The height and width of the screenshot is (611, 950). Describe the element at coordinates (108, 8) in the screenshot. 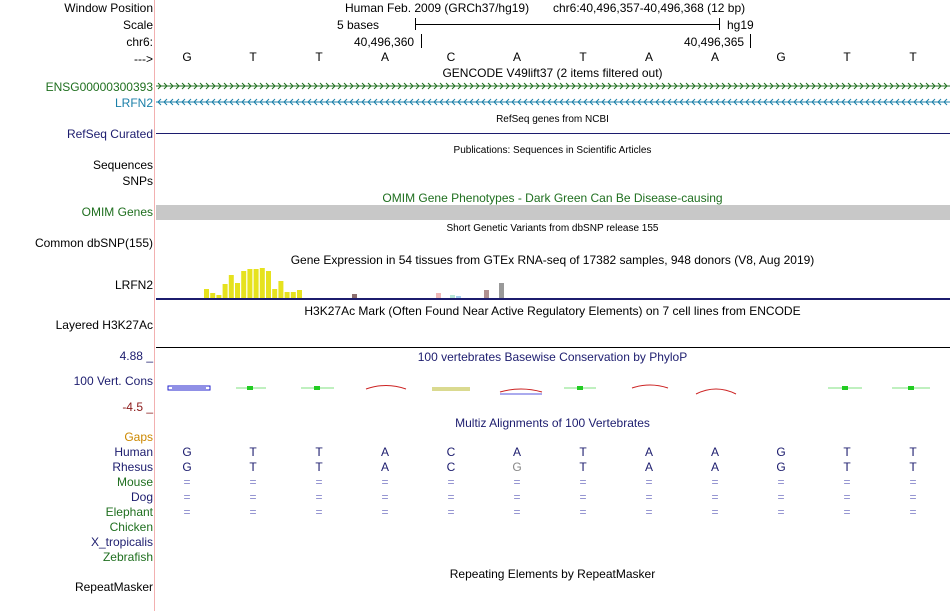

I see `label-window-position: Window Position` at that location.